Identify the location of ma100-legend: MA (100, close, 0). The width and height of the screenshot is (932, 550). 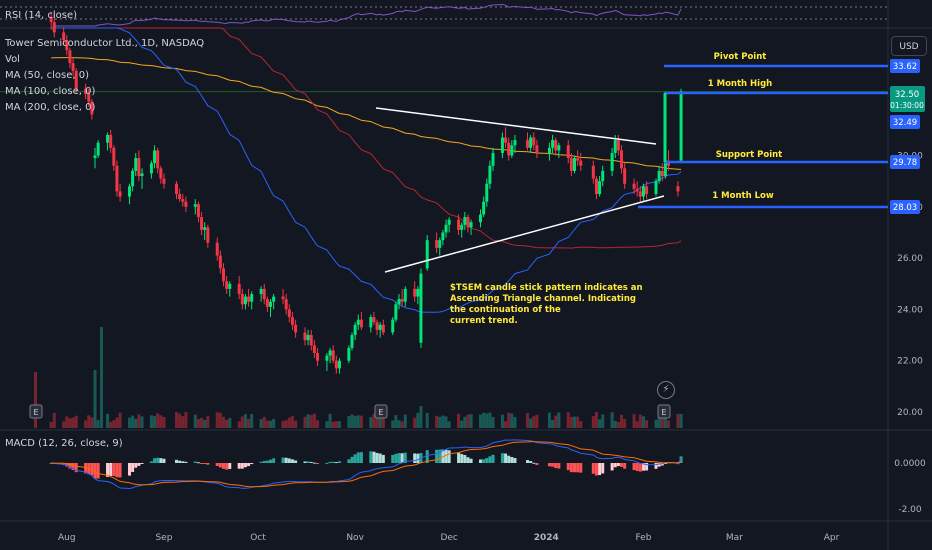
(50, 91).